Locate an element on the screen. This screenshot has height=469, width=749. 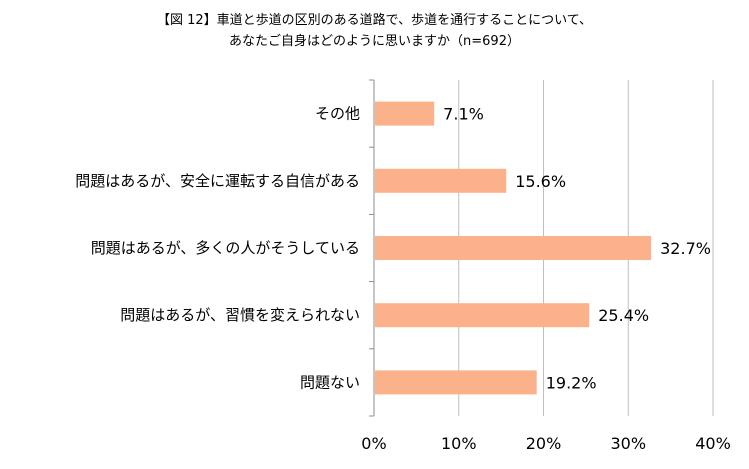
x-tick-label-3: 30% is located at coordinates (628, 443).